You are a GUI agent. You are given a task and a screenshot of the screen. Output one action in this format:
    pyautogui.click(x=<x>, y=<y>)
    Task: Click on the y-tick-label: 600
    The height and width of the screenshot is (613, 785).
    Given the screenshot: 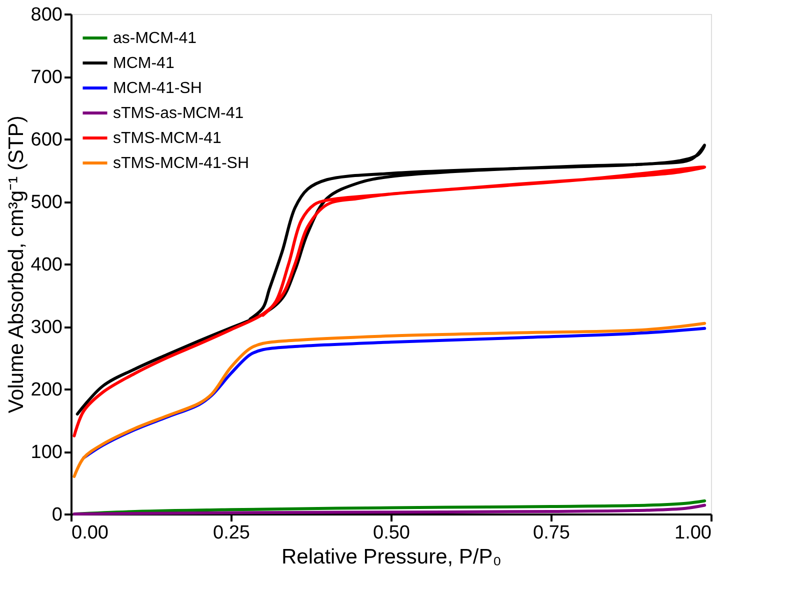 What is the action you would take?
    pyautogui.click(x=46, y=140)
    